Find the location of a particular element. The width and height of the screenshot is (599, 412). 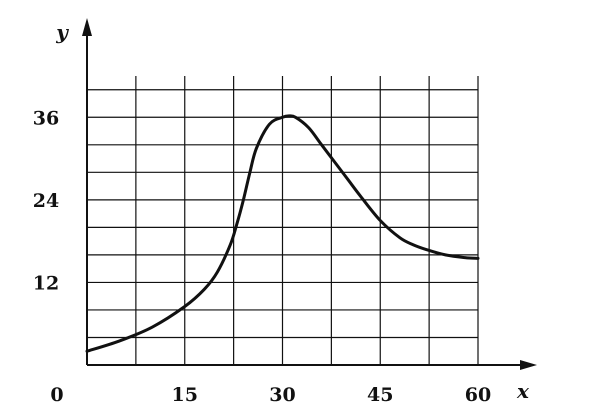

y-axis-label: y is located at coordinates (62, 32).